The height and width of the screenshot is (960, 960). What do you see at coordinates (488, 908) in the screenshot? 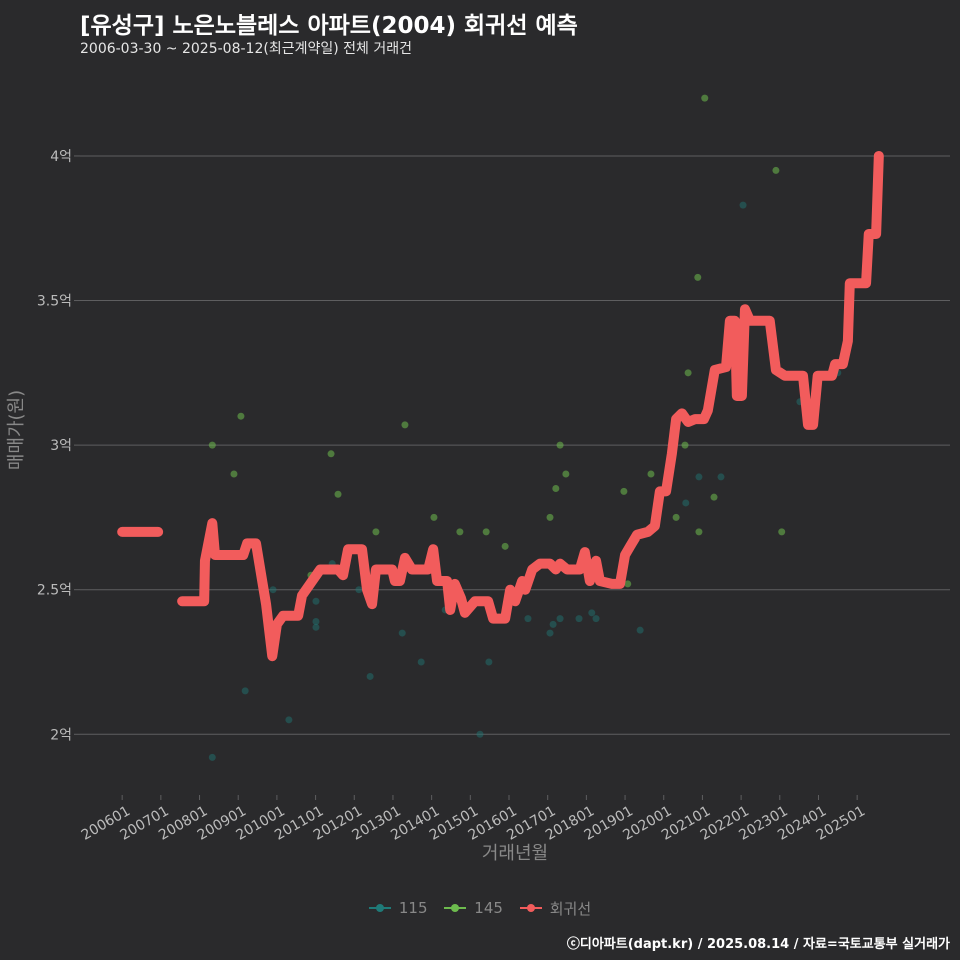
I see `legend-label: 145` at bounding box center [488, 908].